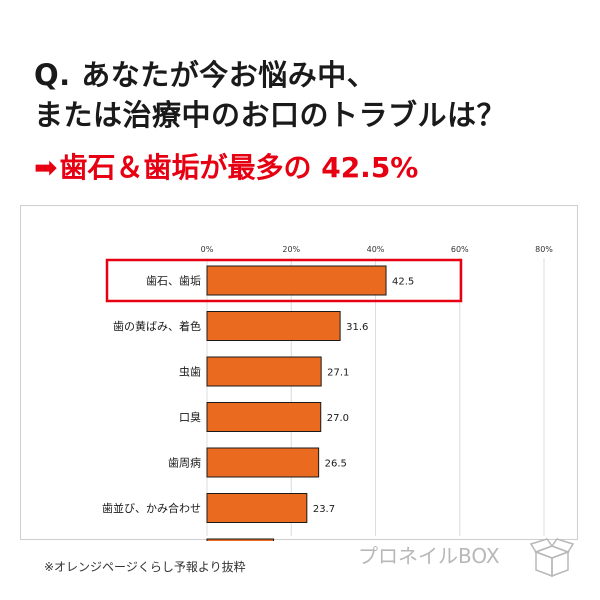 The image size is (600, 600). I want to click on highlight-frame, so click(284, 280).